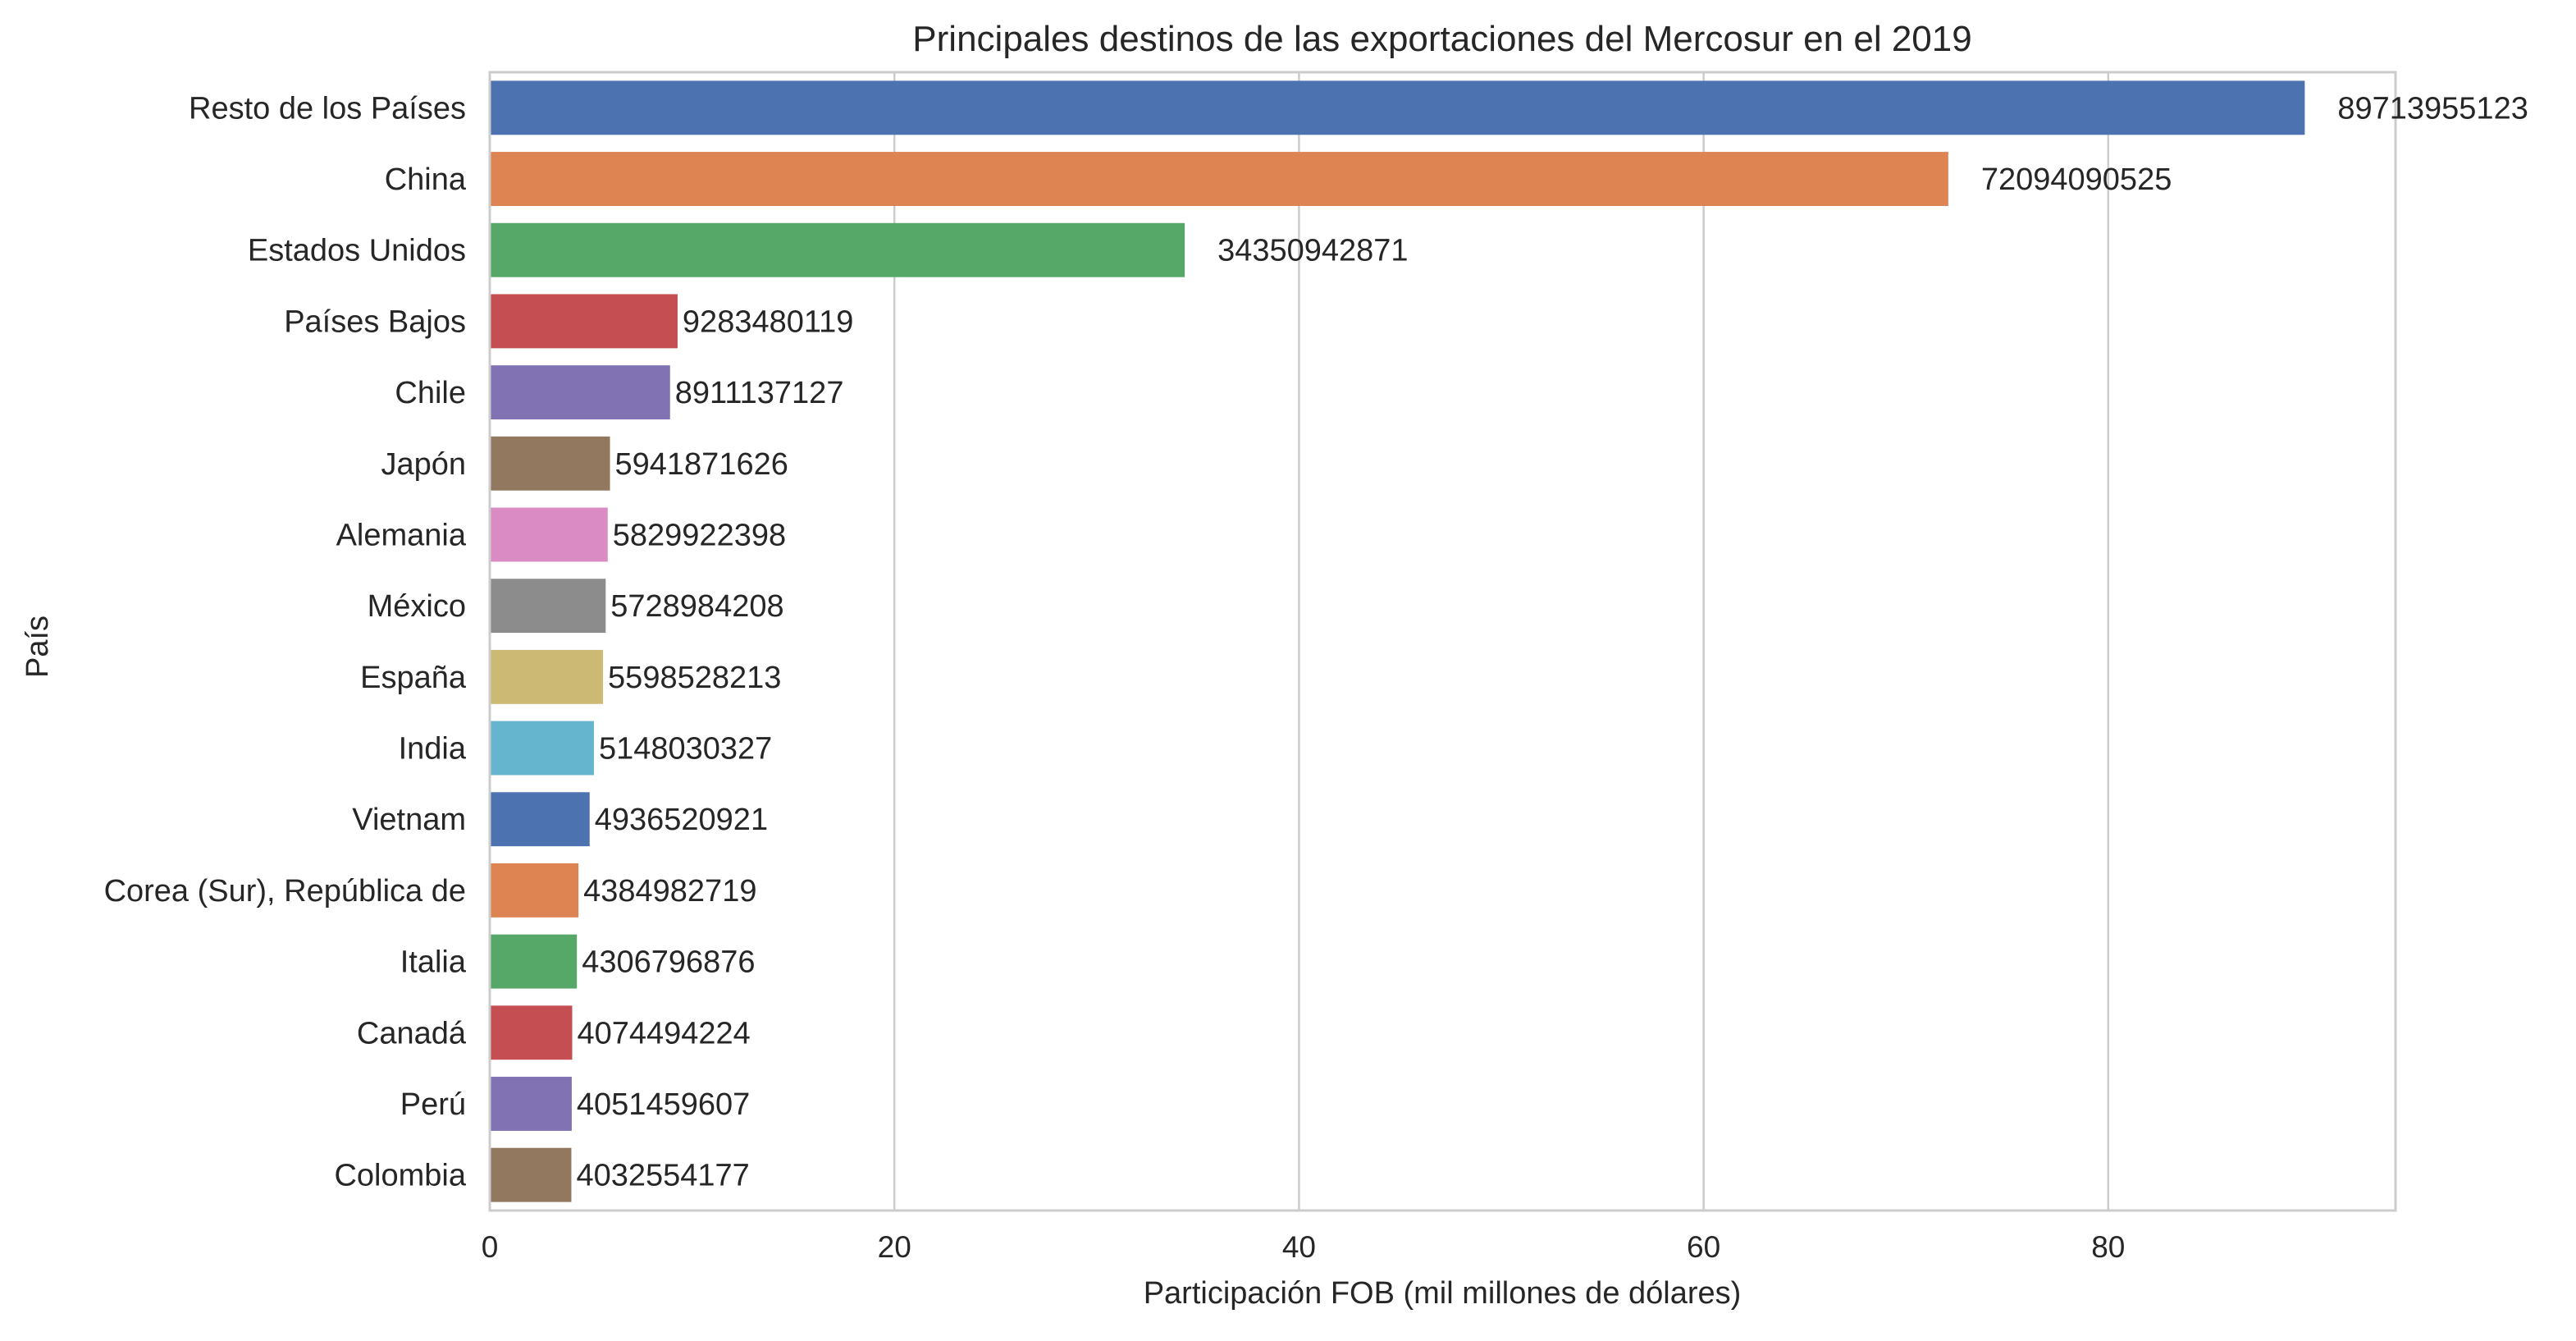 The height and width of the screenshot is (1341, 2576). Describe the element at coordinates (417, 606) in the screenshot. I see `category-label: México` at that location.